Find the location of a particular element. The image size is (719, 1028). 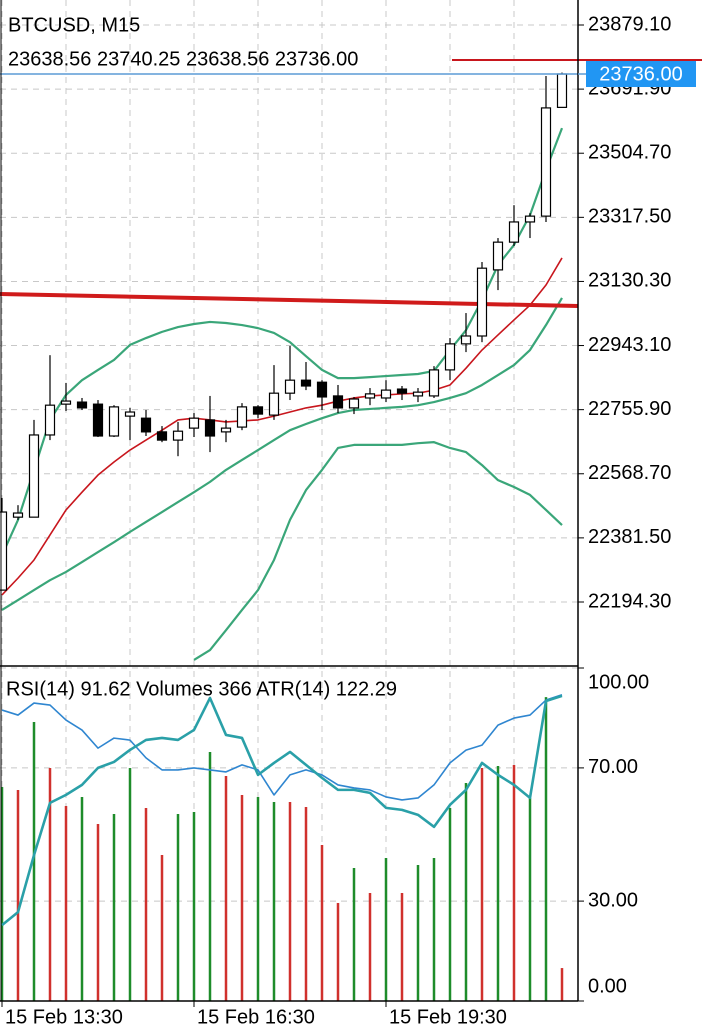

ohlc-readout: 23638.56 23740.25 23638.56 23736.00 is located at coordinates (183, 59).